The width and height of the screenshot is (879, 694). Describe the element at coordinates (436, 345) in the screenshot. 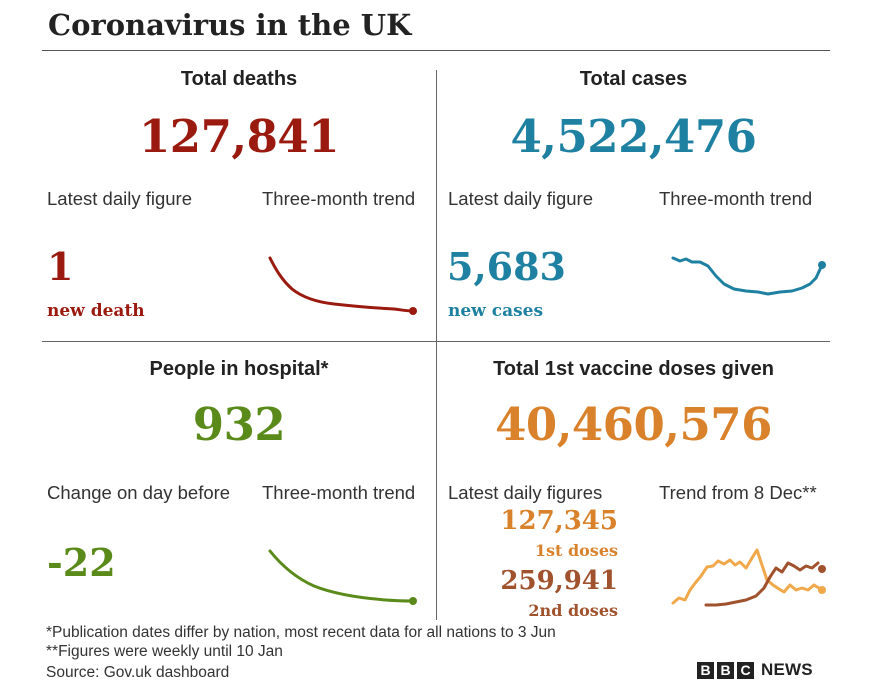

I see `vertical-divider` at that location.